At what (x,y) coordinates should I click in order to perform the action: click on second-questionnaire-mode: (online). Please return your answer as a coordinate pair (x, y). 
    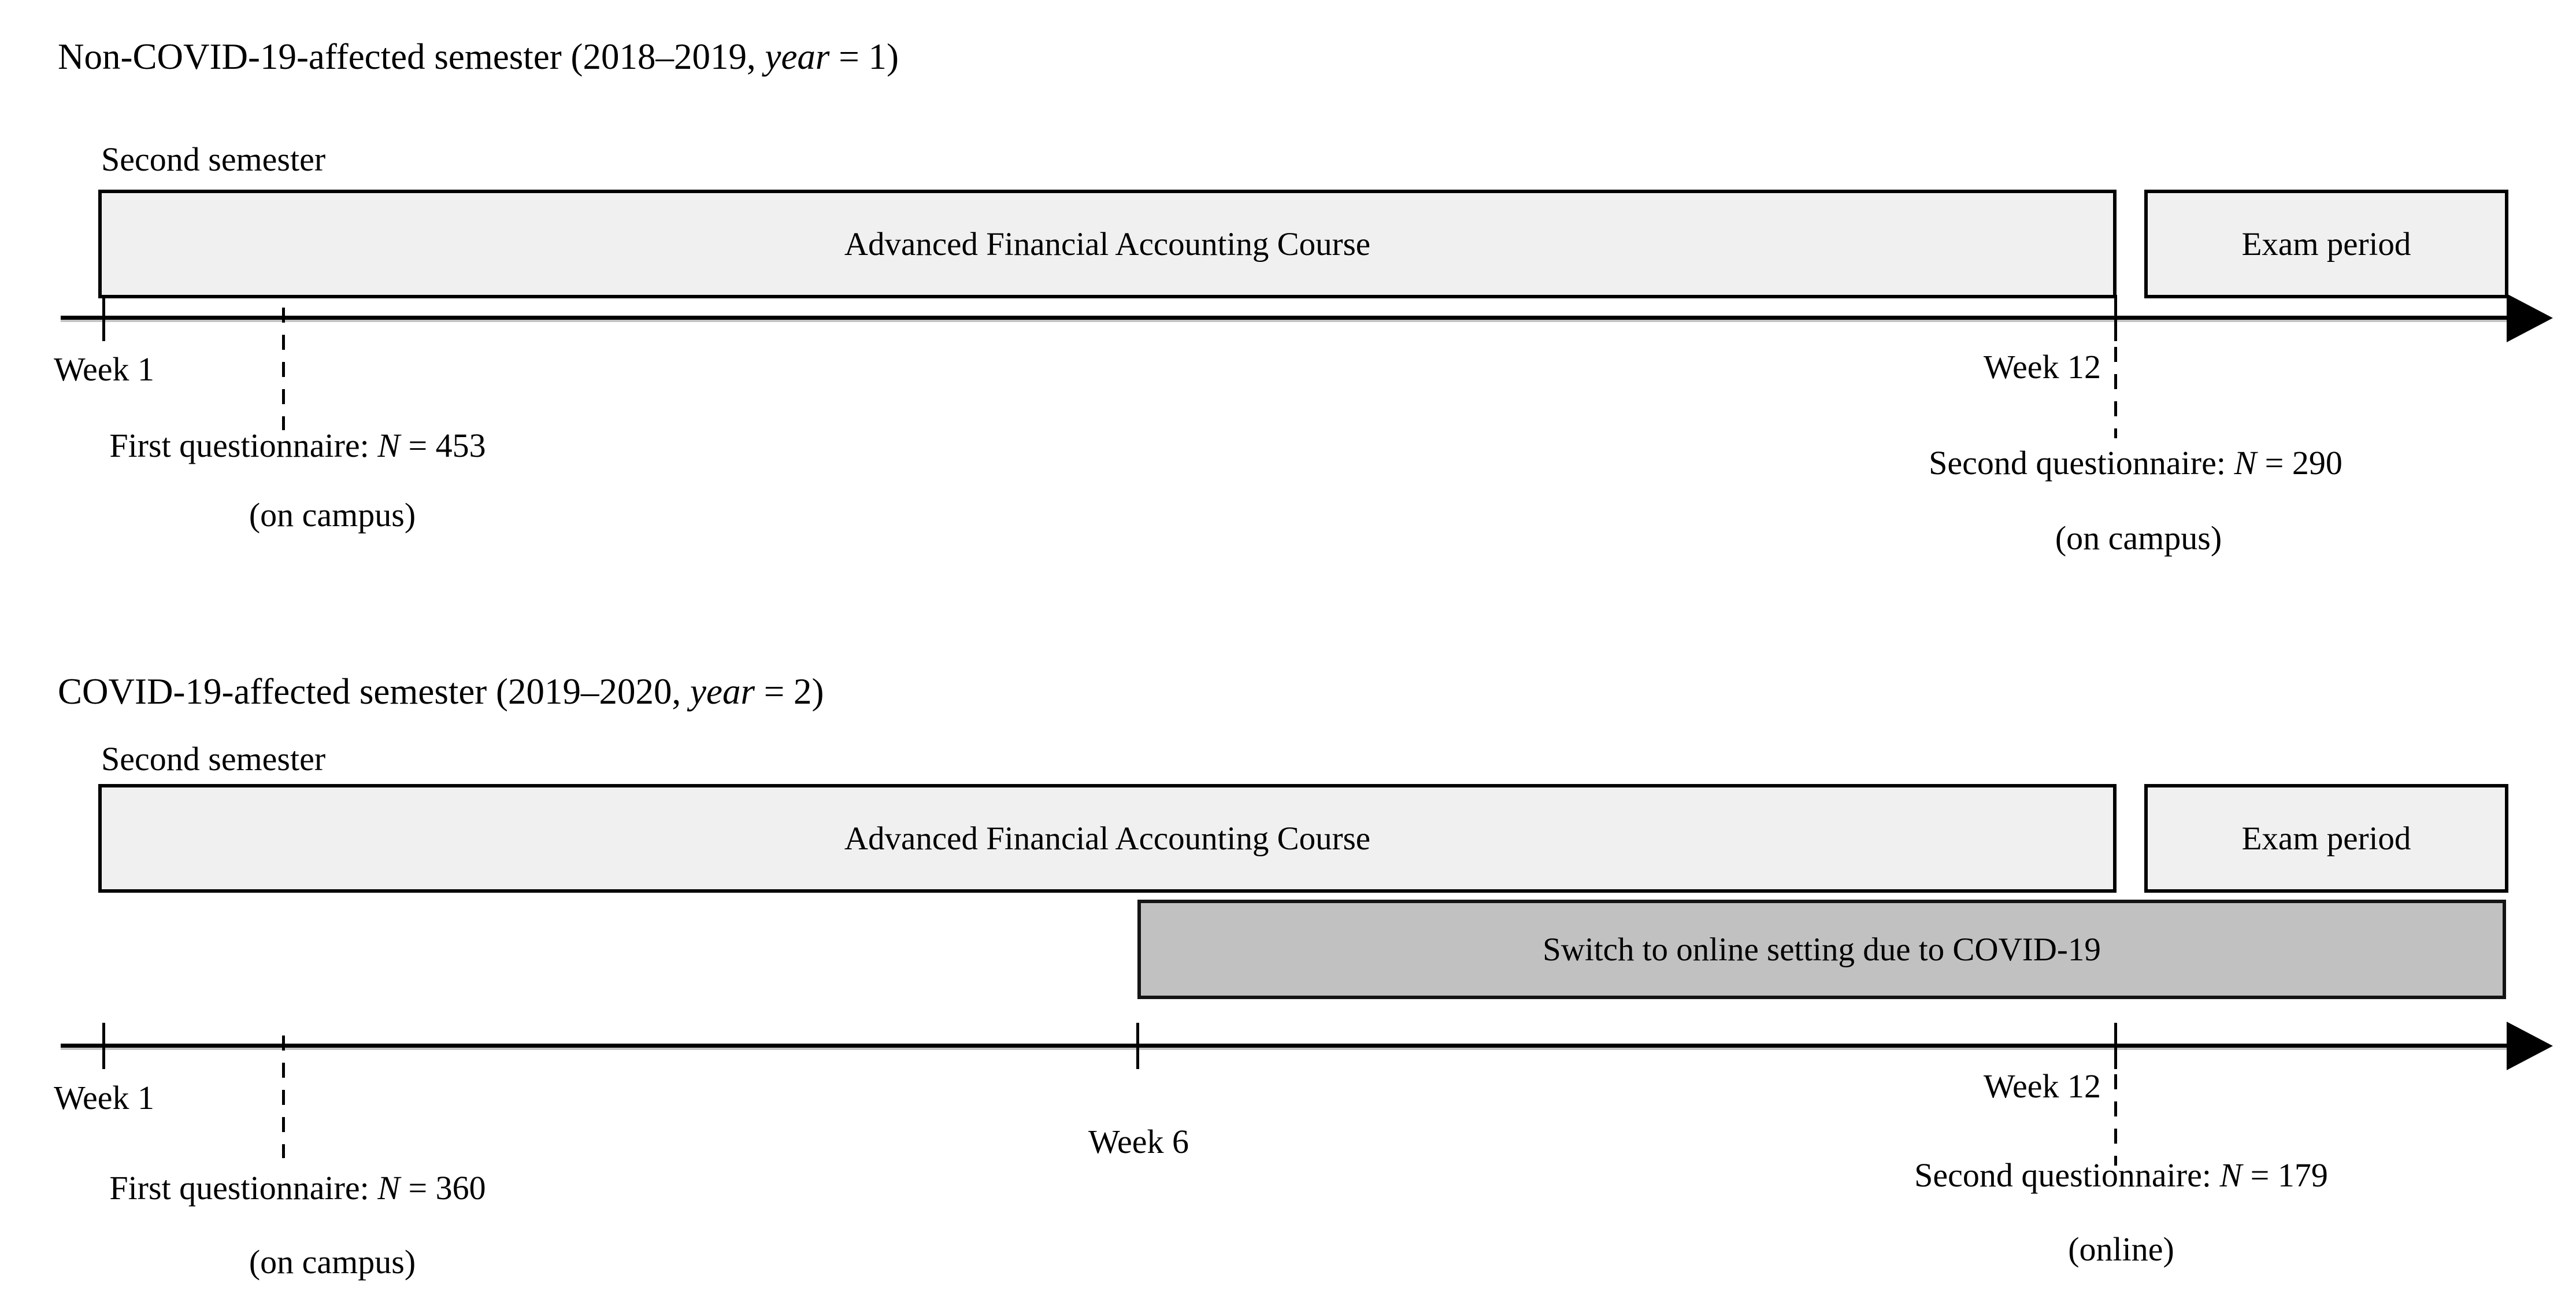
    Looking at the image, I should click on (2121, 1249).